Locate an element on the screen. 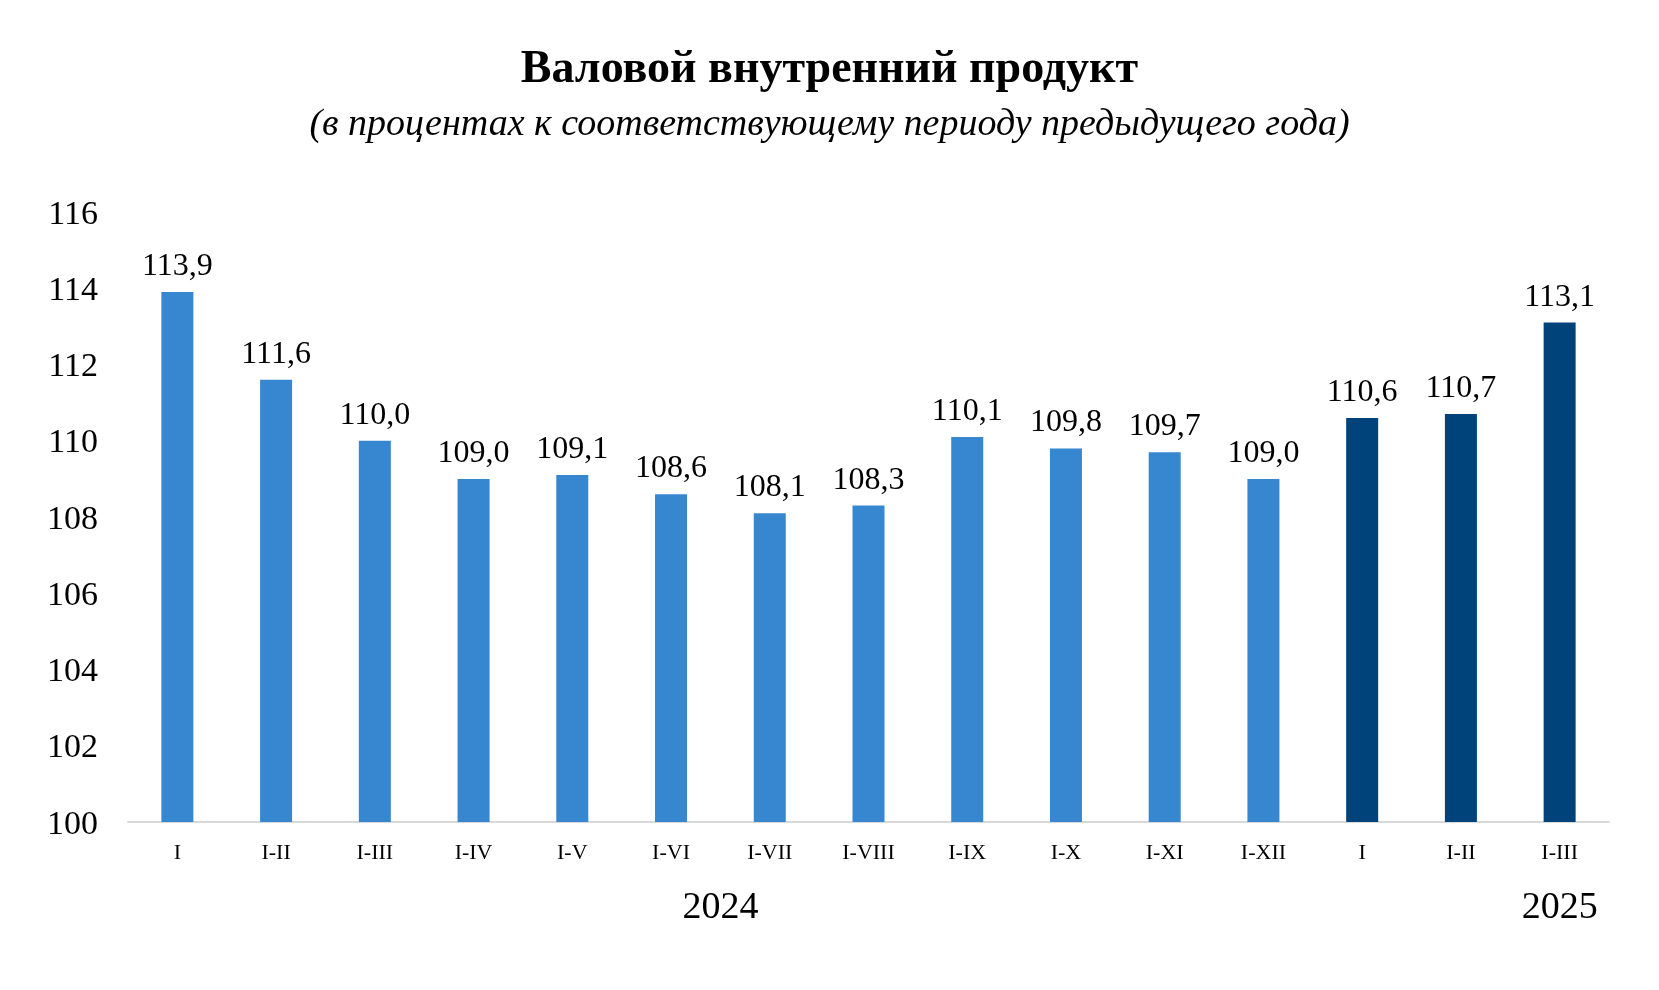  data-label: 108,3 is located at coordinates (868, 477).